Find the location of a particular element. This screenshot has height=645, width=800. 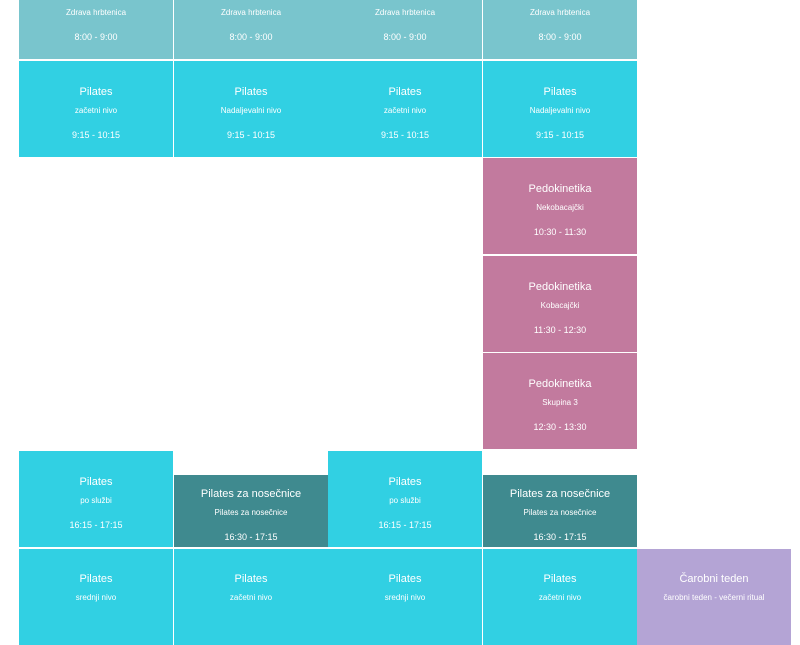

class-time: 11:30 - 12:30 is located at coordinates (560, 330).